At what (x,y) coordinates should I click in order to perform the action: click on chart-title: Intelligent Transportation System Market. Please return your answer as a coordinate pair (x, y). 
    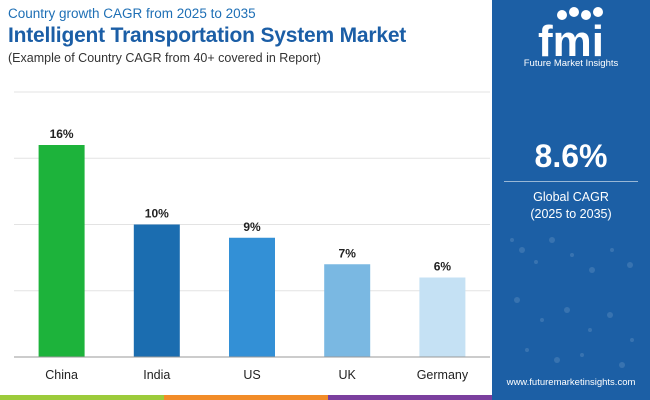
    Looking at the image, I should click on (207, 35).